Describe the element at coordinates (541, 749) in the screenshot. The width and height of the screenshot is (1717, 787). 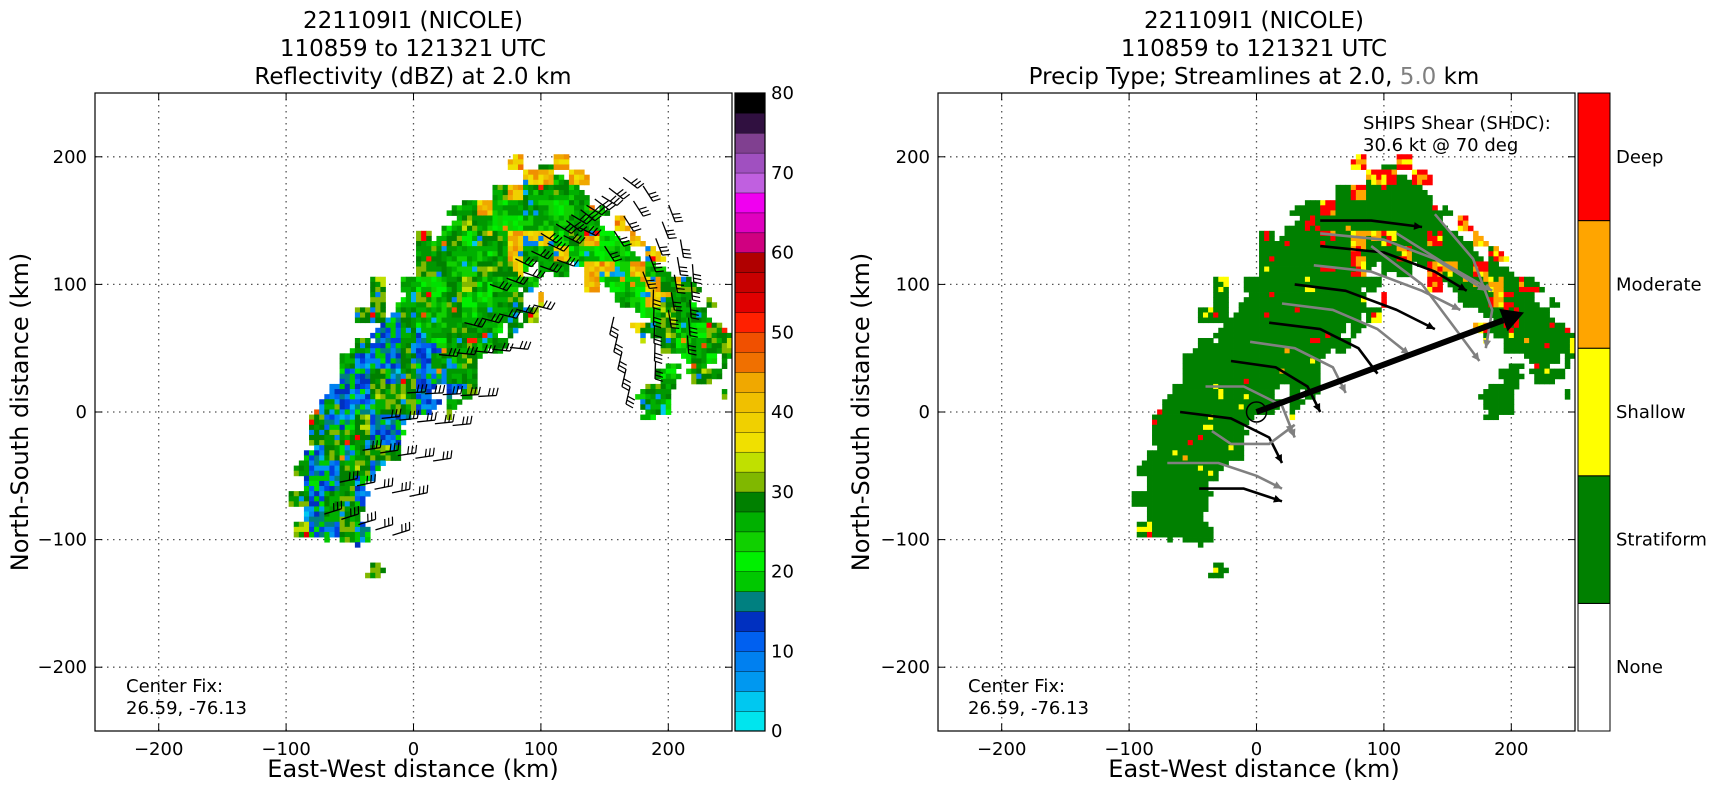
I see `x-tick-label: 100` at that location.